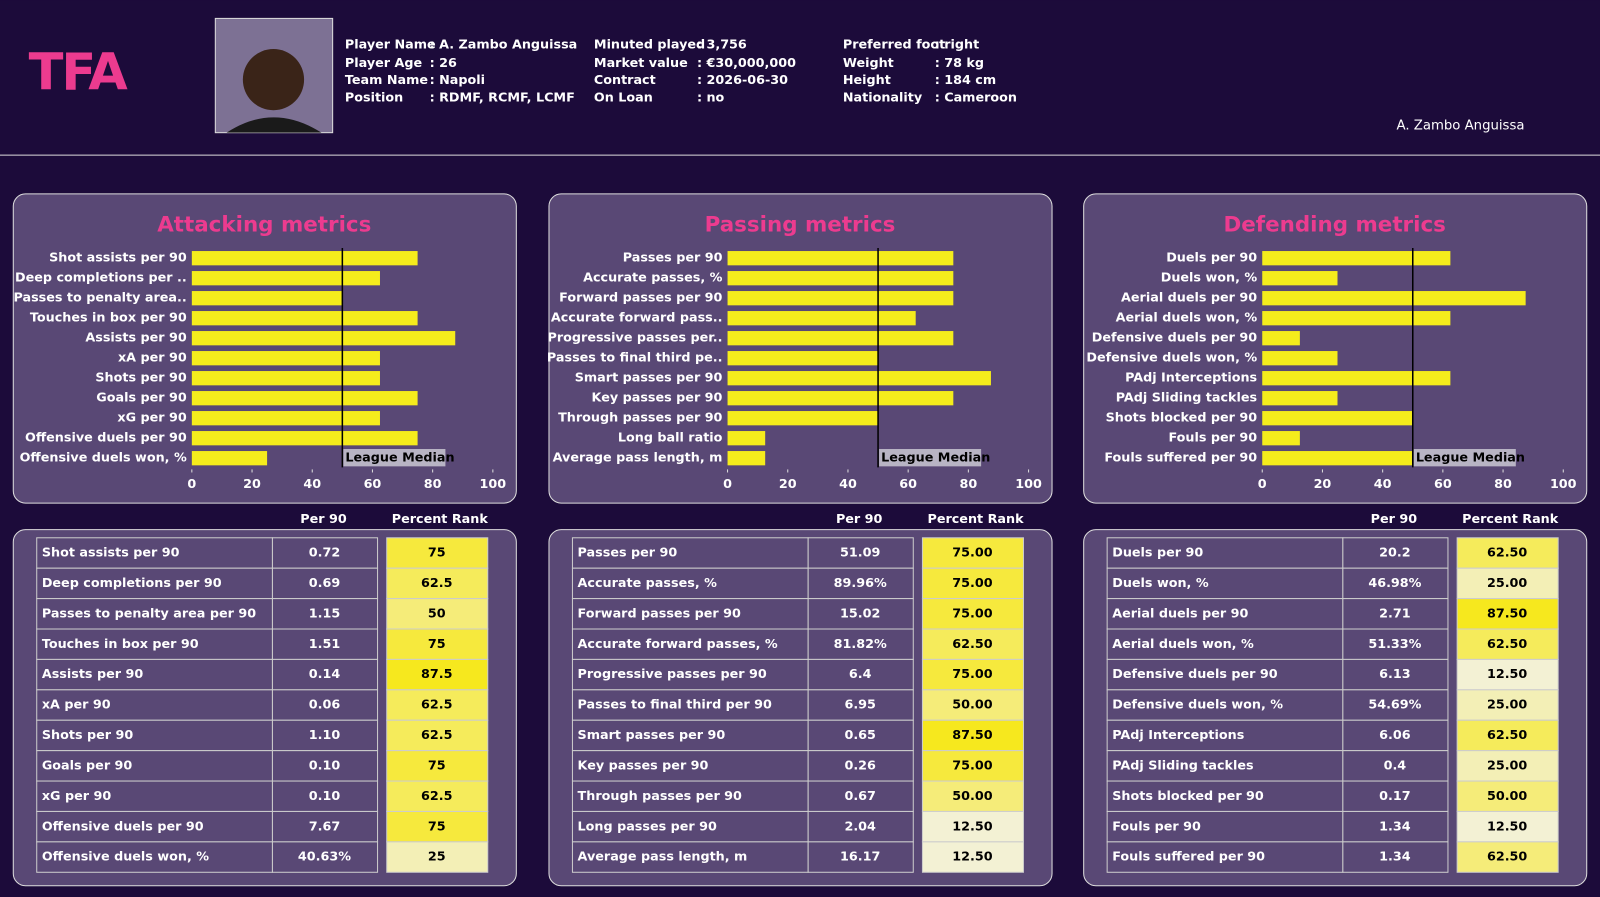 The width and height of the screenshot is (1600, 897). What do you see at coordinates (324, 553) in the screenshot?
I see `per90-value: 0.72` at bounding box center [324, 553].